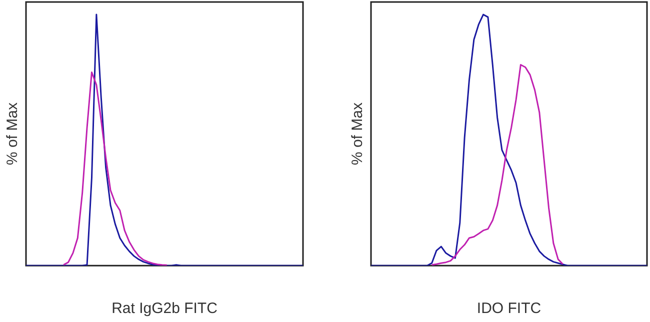 The image size is (650, 322). What do you see at coordinates (509, 309) in the screenshot?
I see `x-axis-title: IDO FITC` at bounding box center [509, 309].